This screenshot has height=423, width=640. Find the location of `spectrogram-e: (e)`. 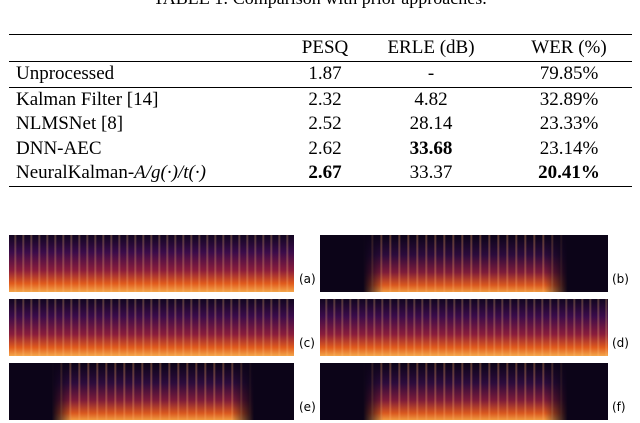

spectrogram-e: (e) is located at coordinates (164, 393).